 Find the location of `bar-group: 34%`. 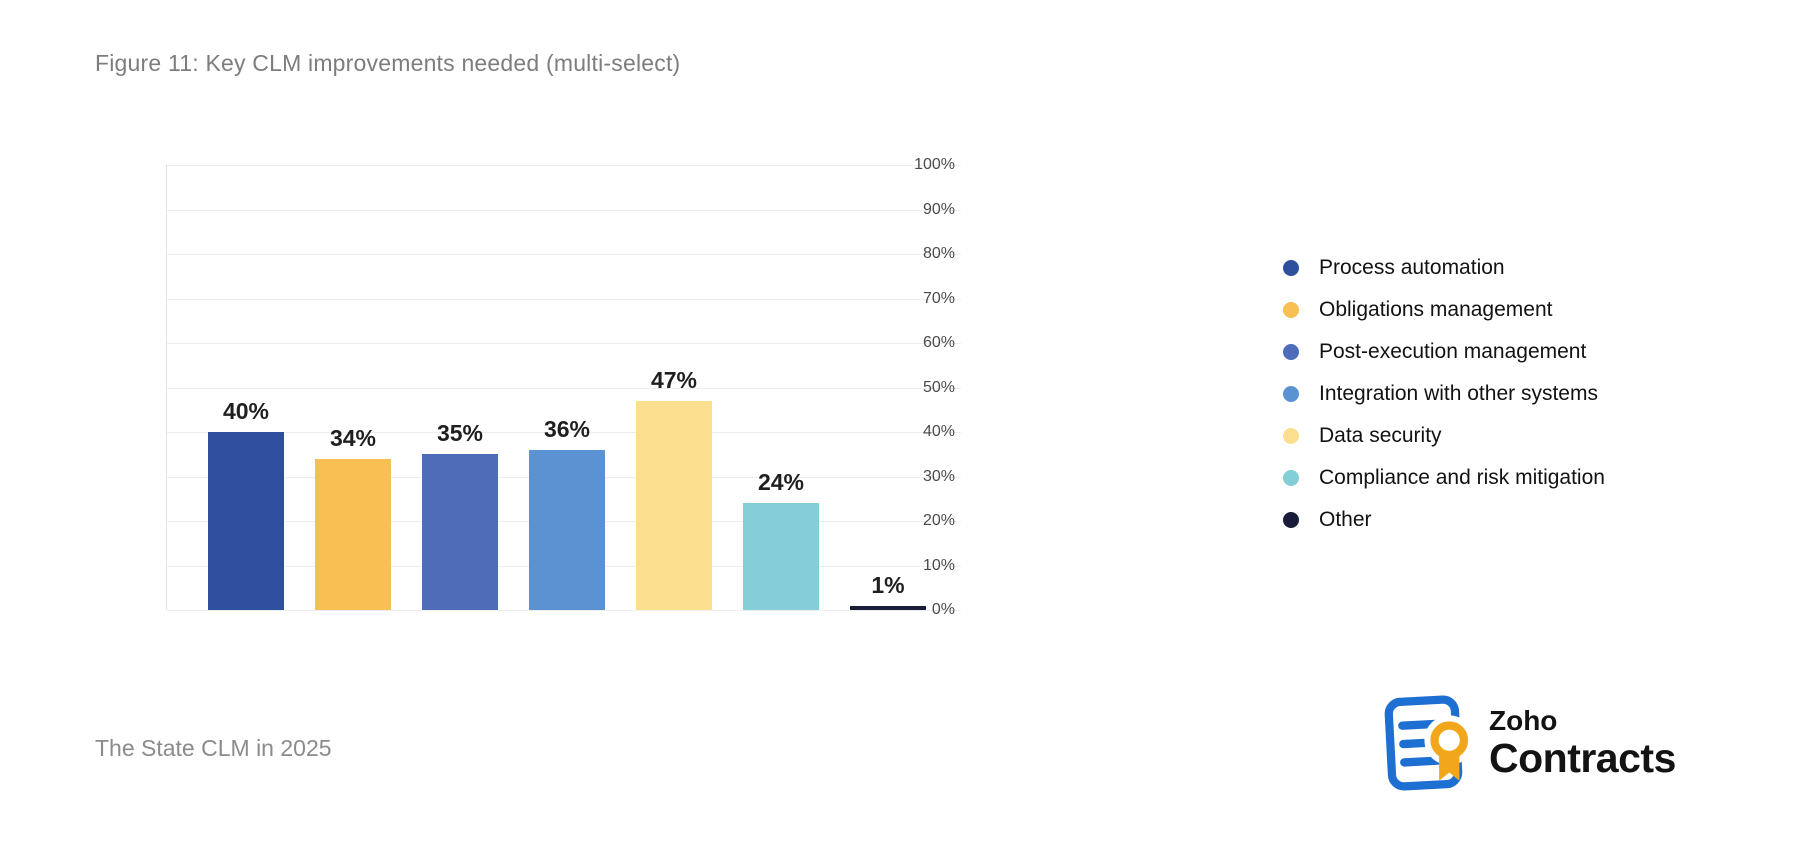

bar-group: 34% is located at coordinates (353, 517).